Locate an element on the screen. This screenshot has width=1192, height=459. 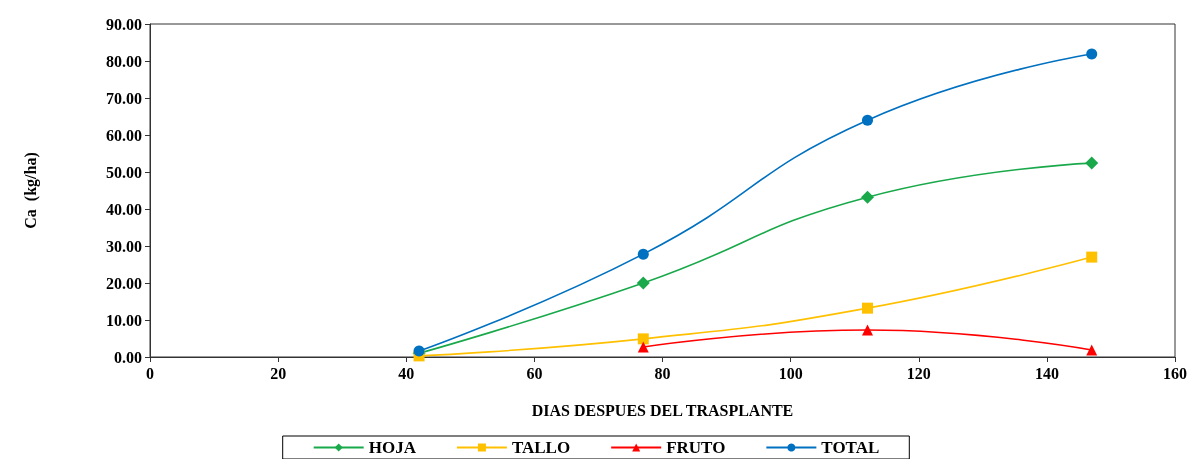
x-tick-label: 20 is located at coordinates (278, 373).